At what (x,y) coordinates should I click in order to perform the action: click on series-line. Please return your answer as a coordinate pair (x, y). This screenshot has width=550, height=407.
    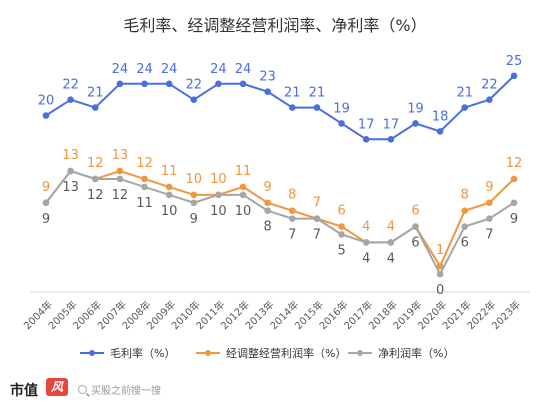
    Looking at the image, I should click on (280, 108).